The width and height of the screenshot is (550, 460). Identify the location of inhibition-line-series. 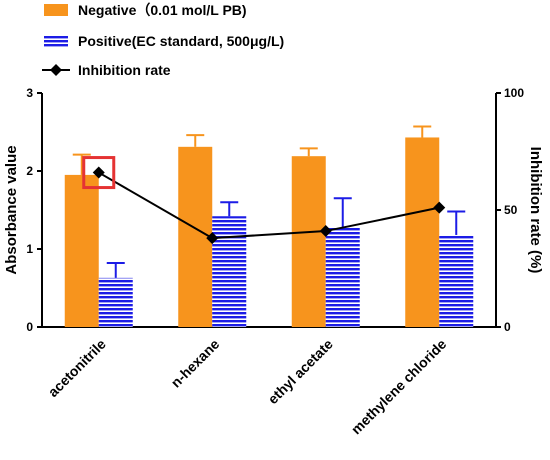
(269, 205).